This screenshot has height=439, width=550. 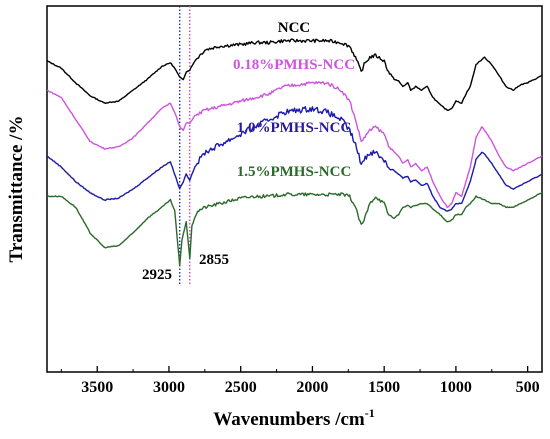 What do you see at coordinates (241, 387) in the screenshot?
I see `x-tick-label-2500: 2500` at bounding box center [241, 387].